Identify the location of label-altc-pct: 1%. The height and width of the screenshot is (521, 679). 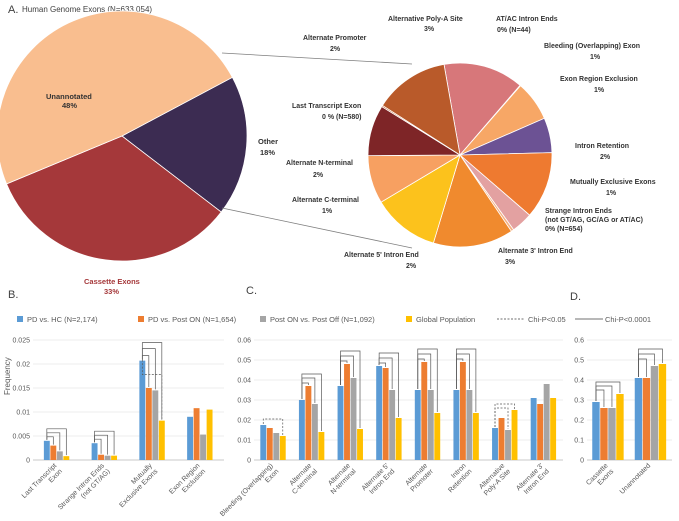
(327, 211).